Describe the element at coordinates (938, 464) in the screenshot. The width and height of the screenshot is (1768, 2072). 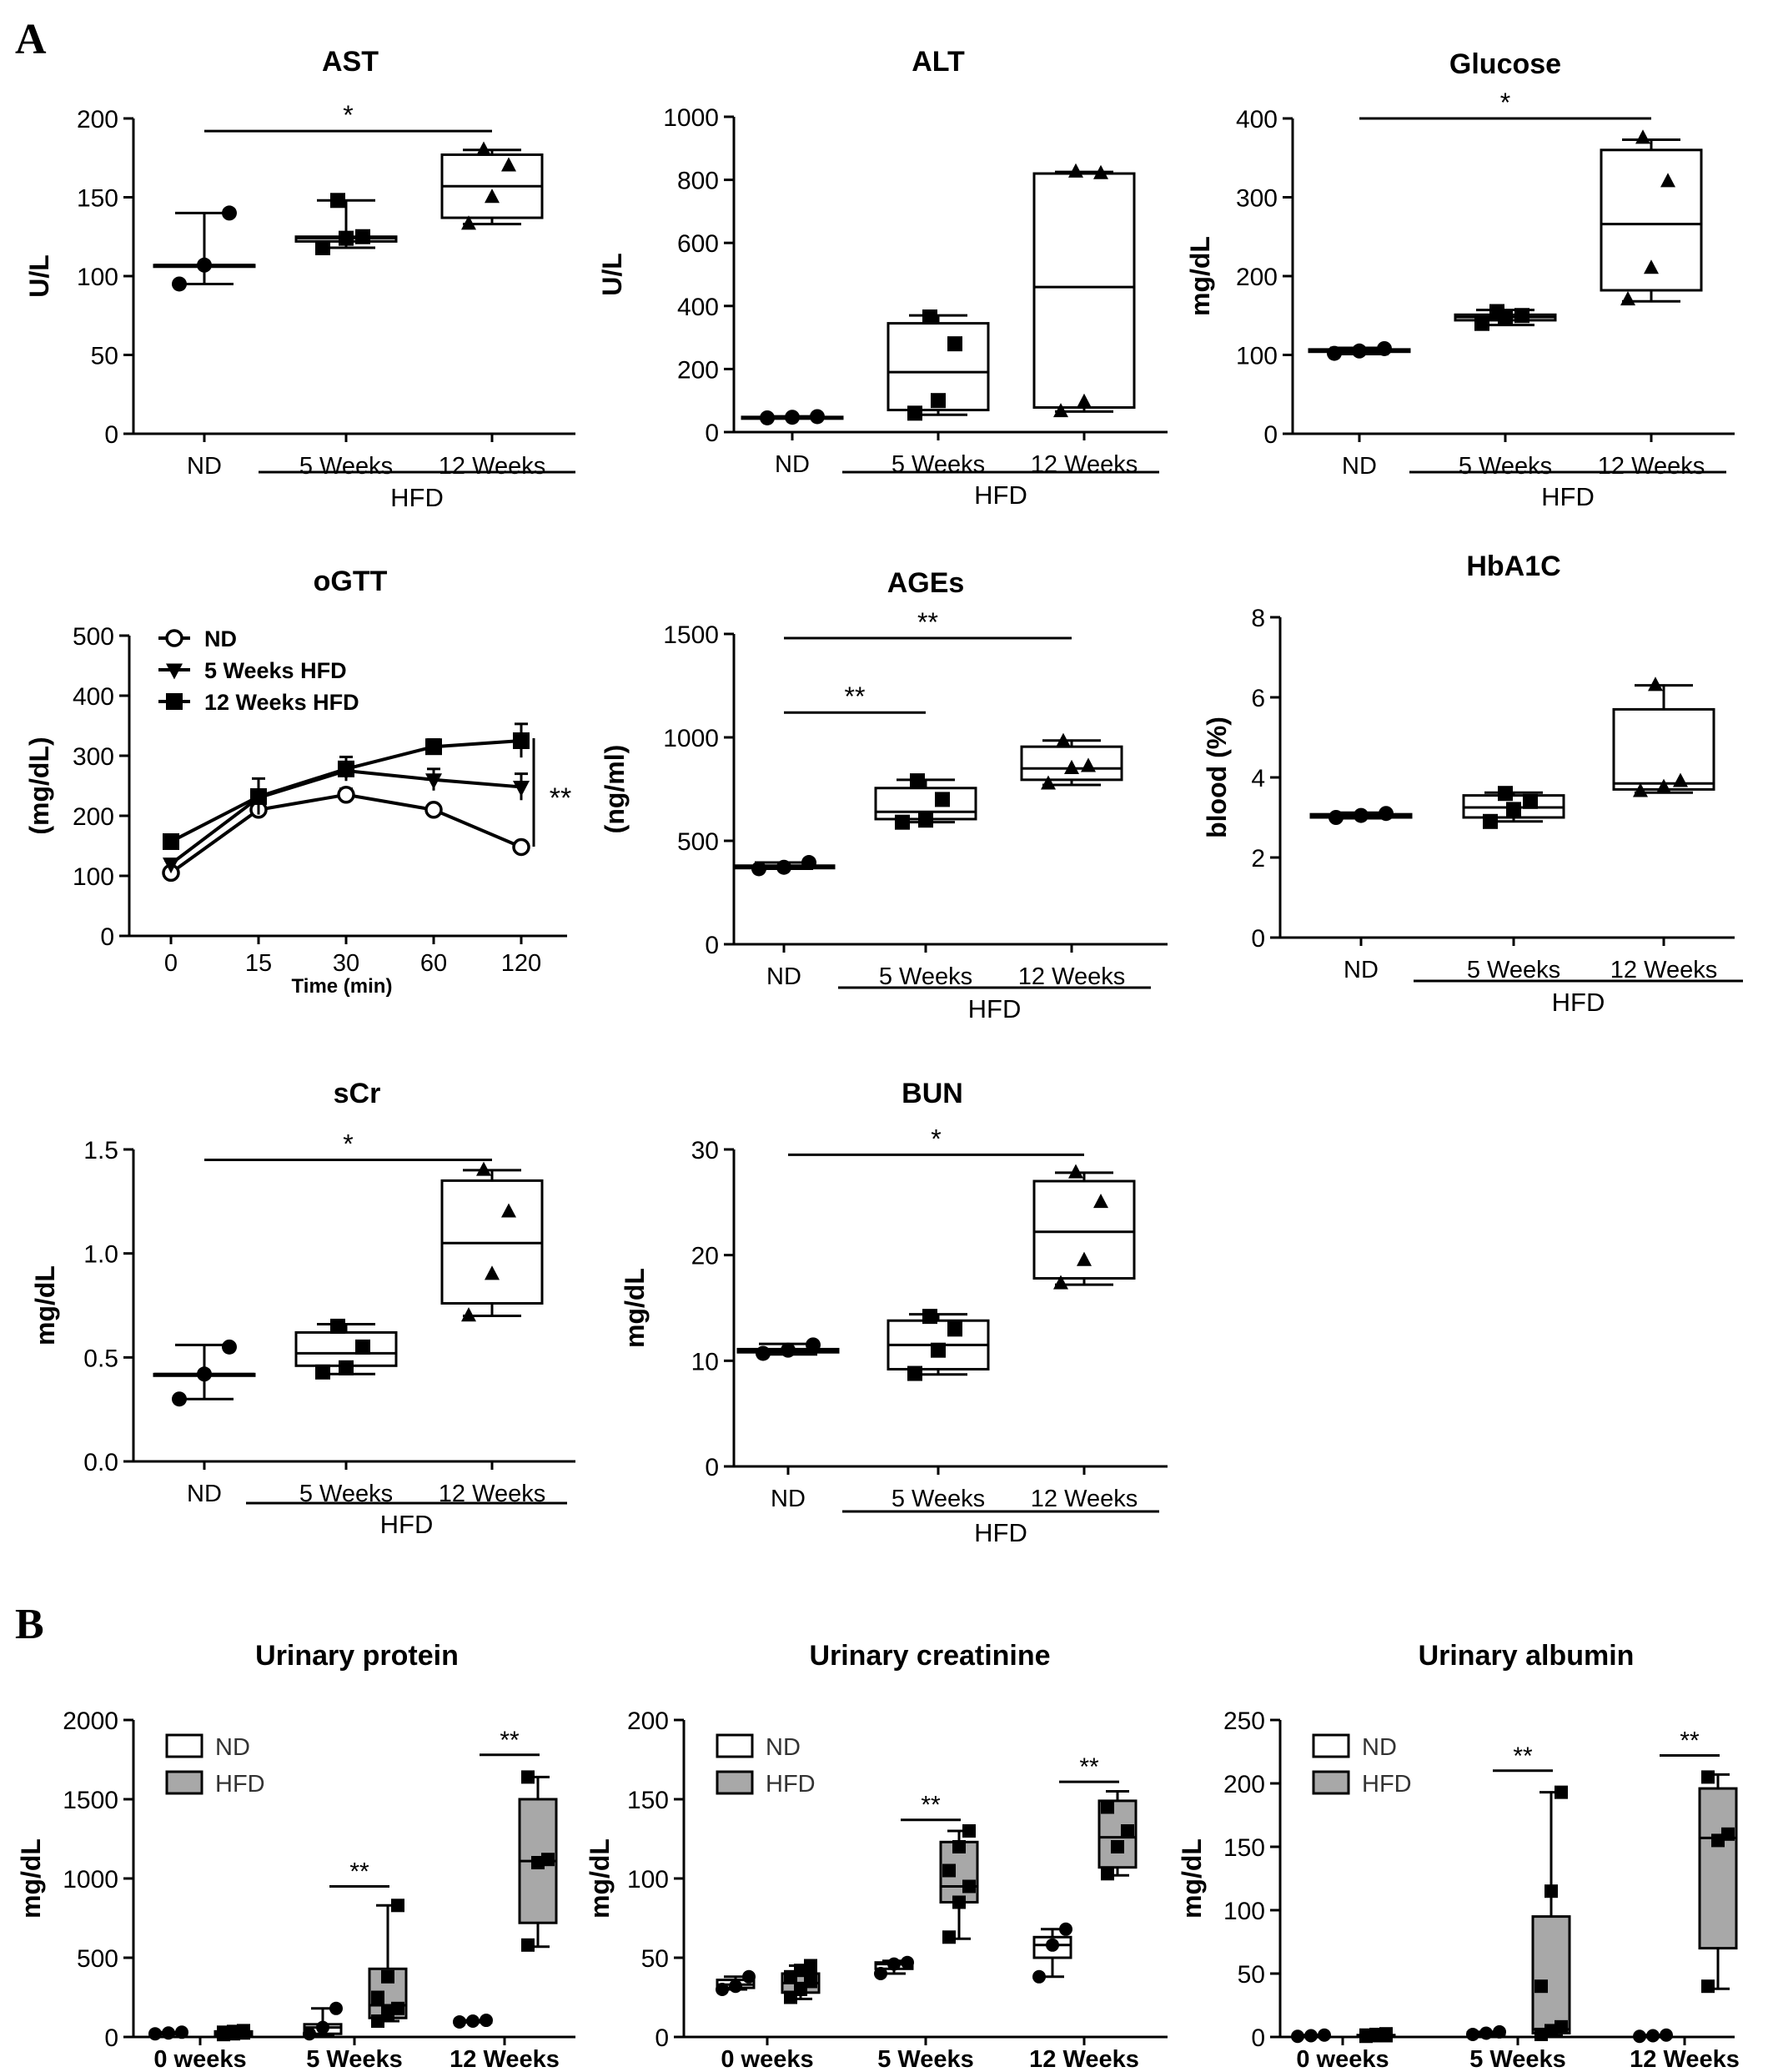
I see `x-tick-label: 5 Weeks` at that location.